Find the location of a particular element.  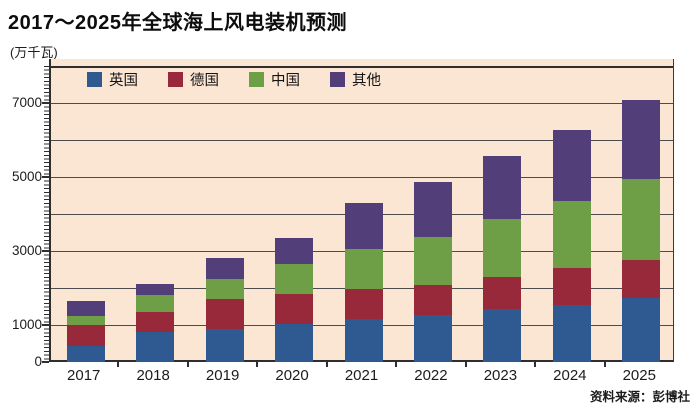

bar-segment-2020-德国 is located at coordinates (294, 309).